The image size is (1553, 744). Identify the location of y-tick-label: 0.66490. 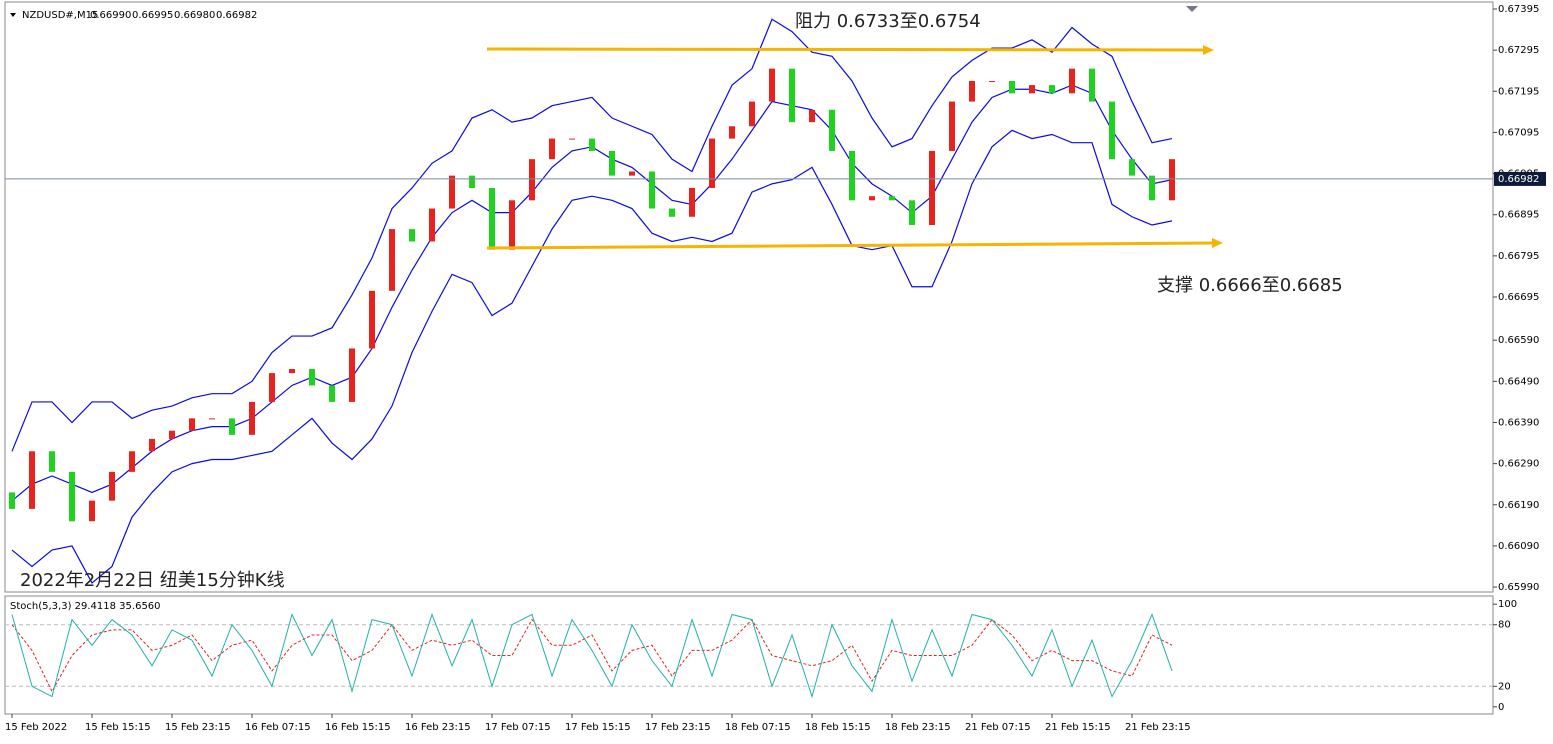
(1518, 381).